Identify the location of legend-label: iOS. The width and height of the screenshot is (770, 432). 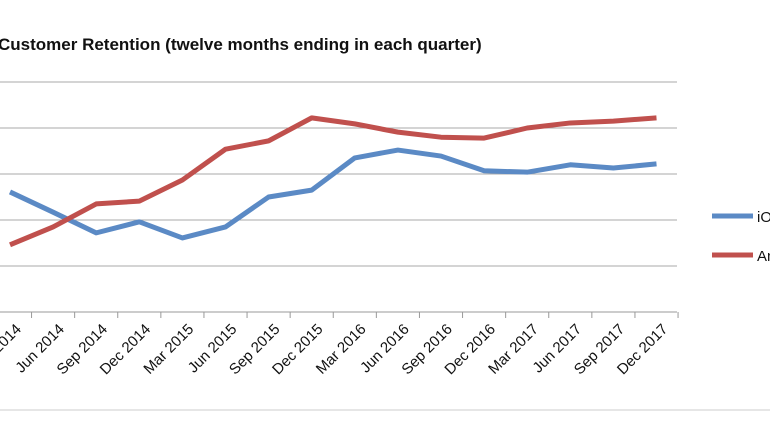
(763, 217).